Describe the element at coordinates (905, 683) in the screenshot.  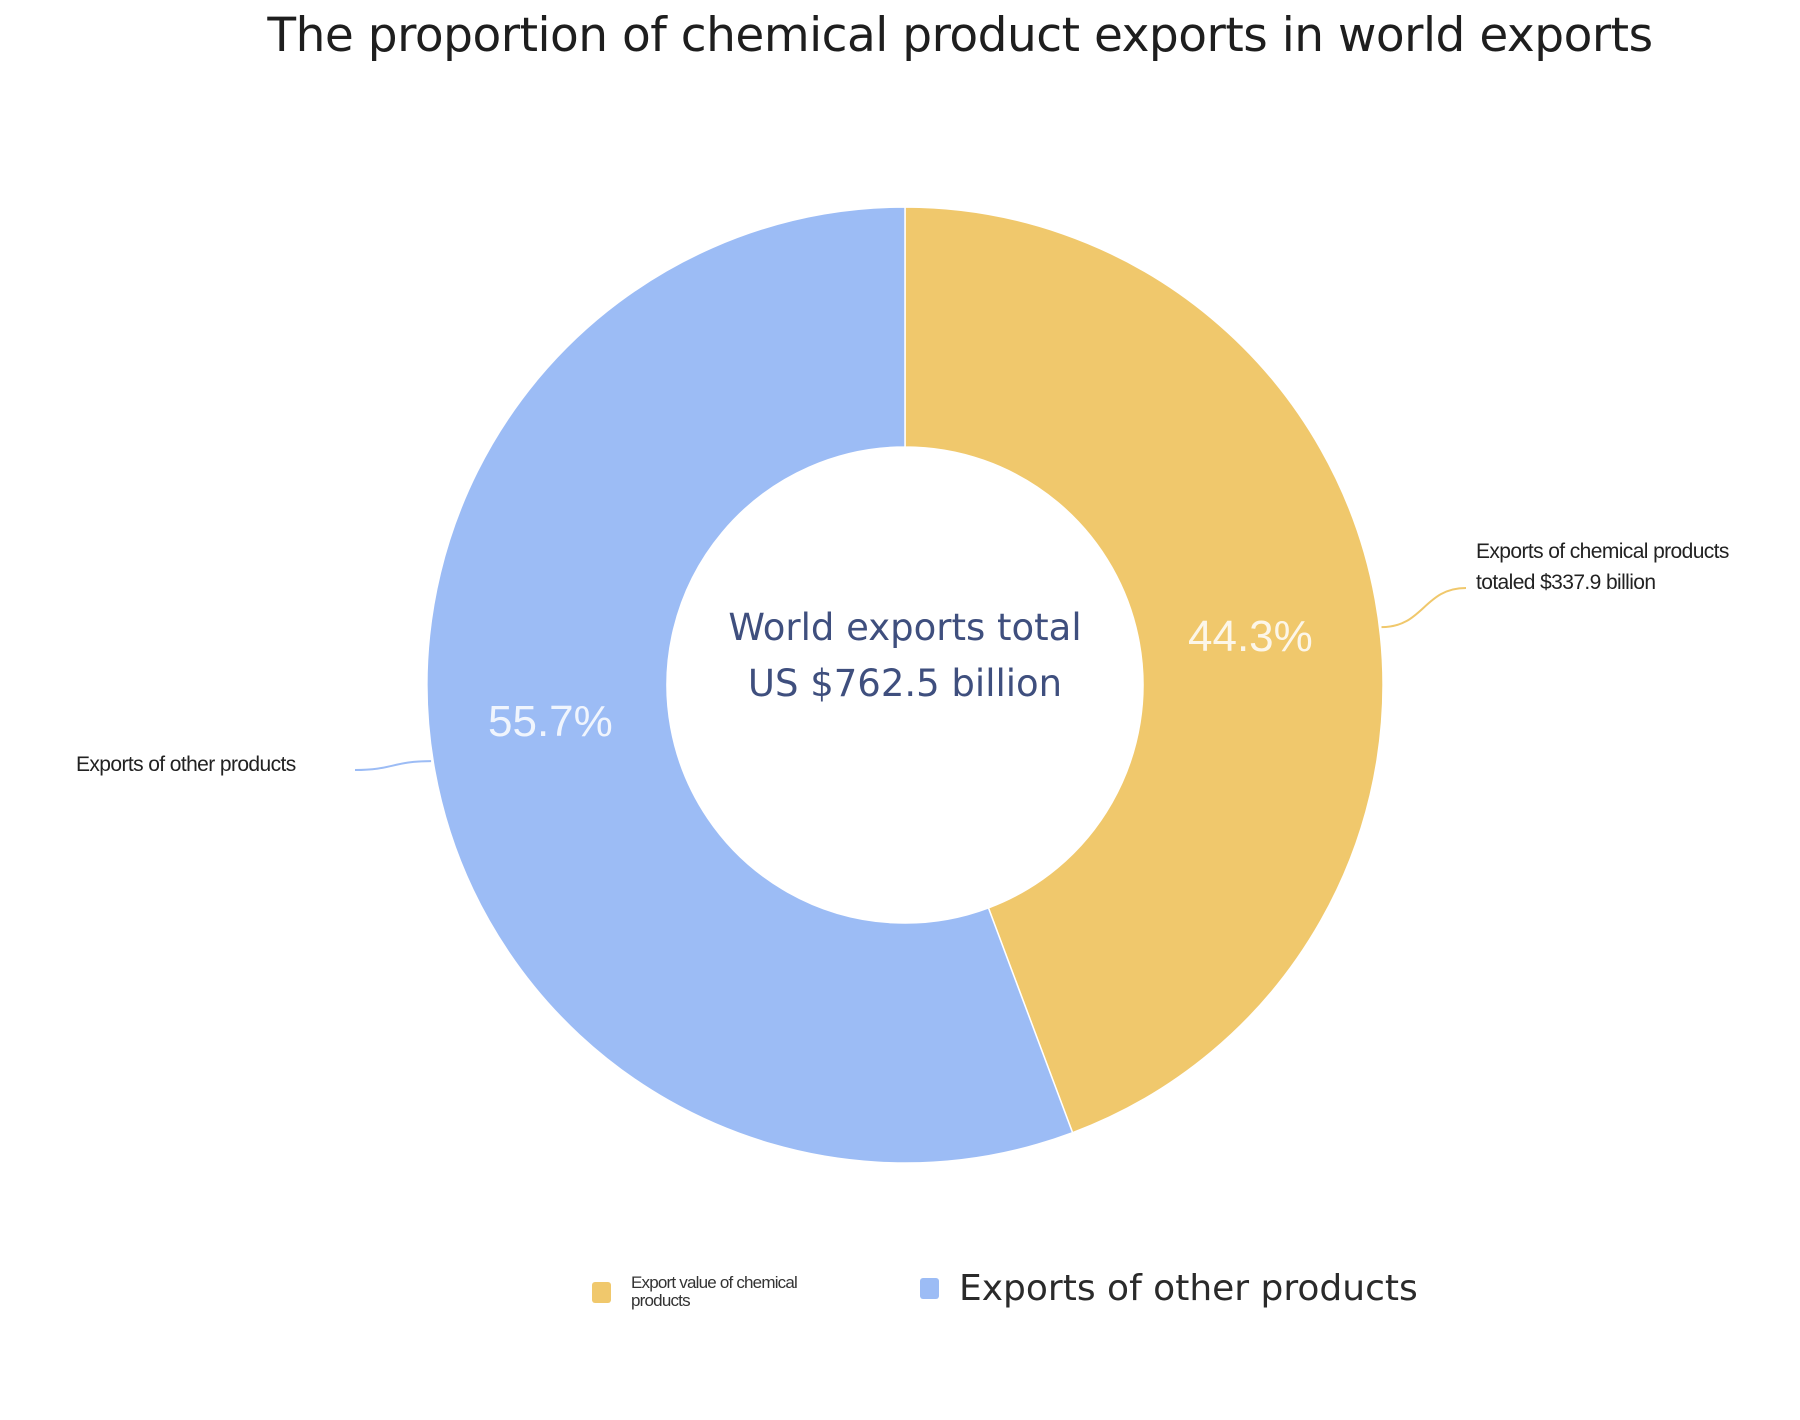
I see `center-label-line2: US $762.5 billion` at that location.